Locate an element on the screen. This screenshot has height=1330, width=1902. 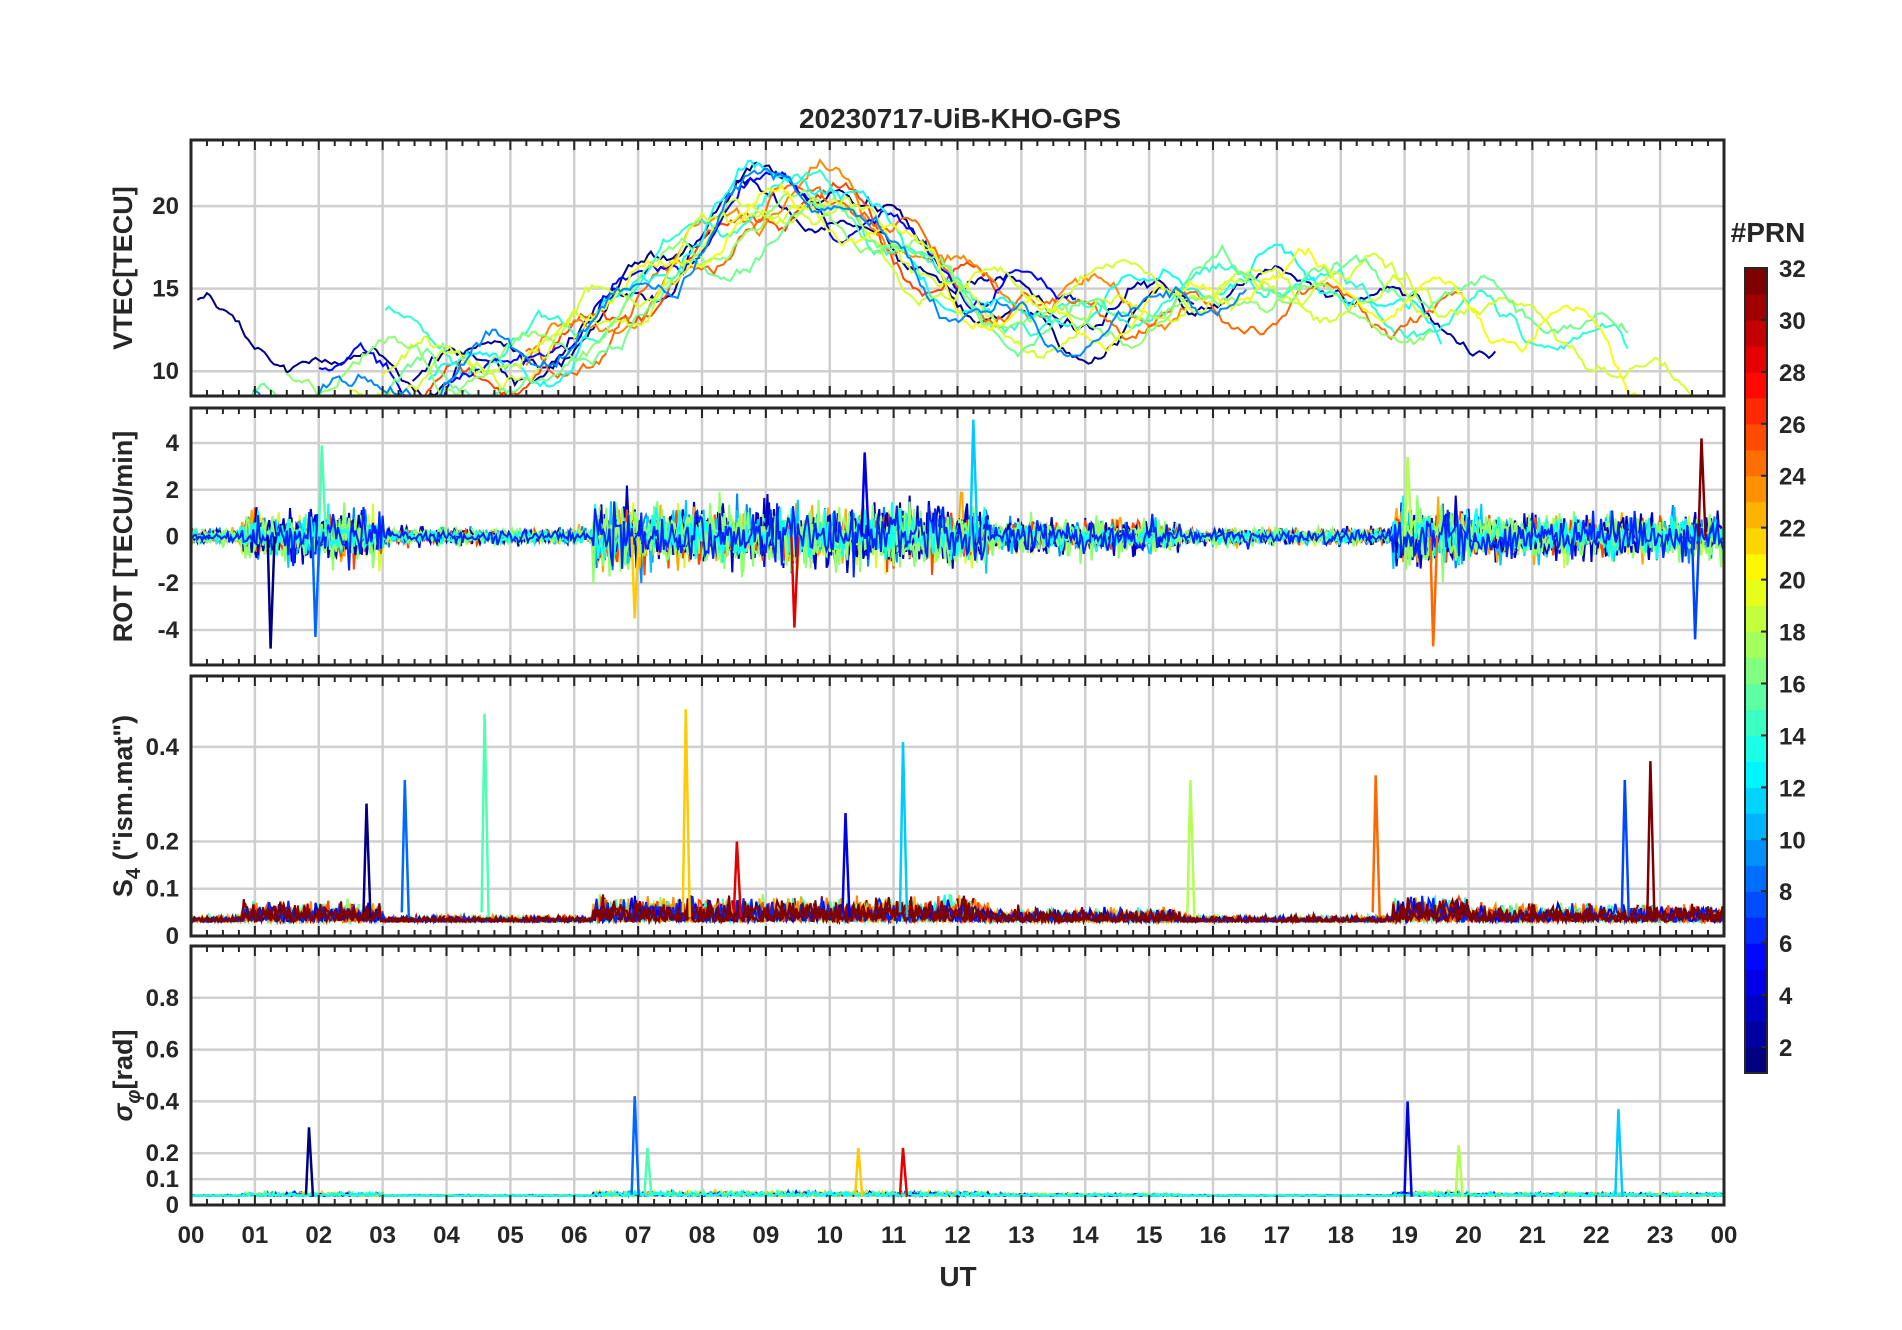
x-tick-label: 19 is located at coordinates (1404, 1235).